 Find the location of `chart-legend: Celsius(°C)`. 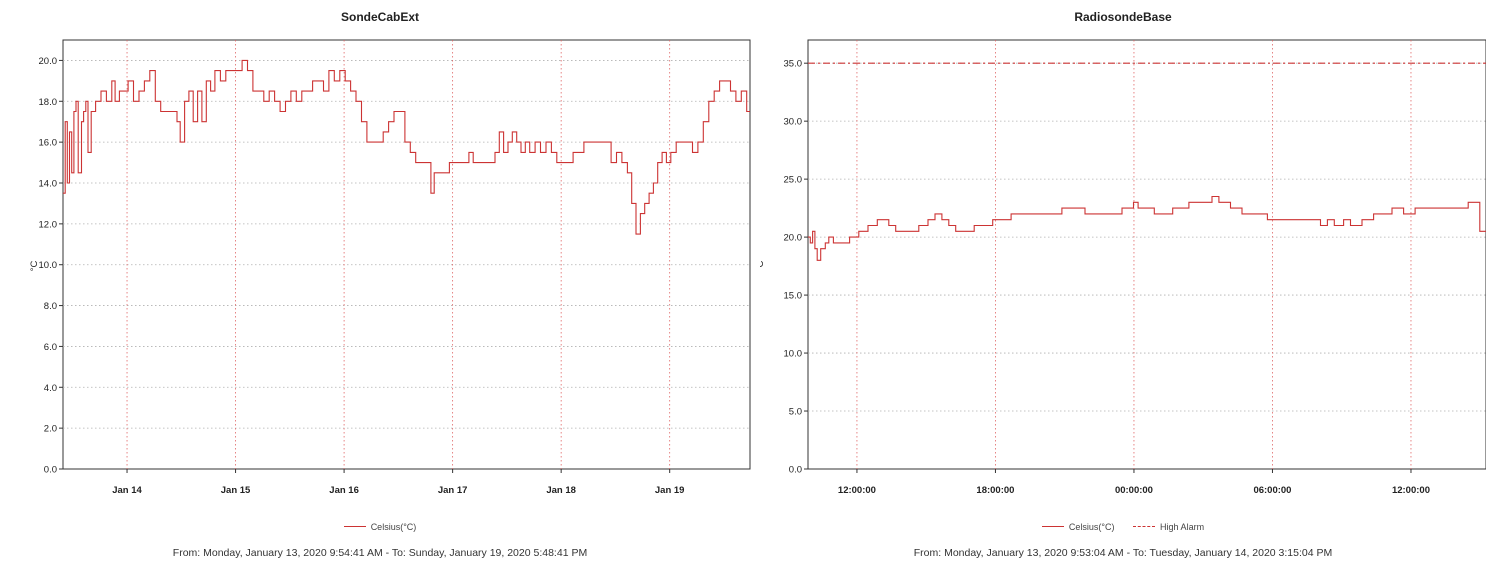

chart-legend: Celsius(°C) is located at coordinates (380, 525).